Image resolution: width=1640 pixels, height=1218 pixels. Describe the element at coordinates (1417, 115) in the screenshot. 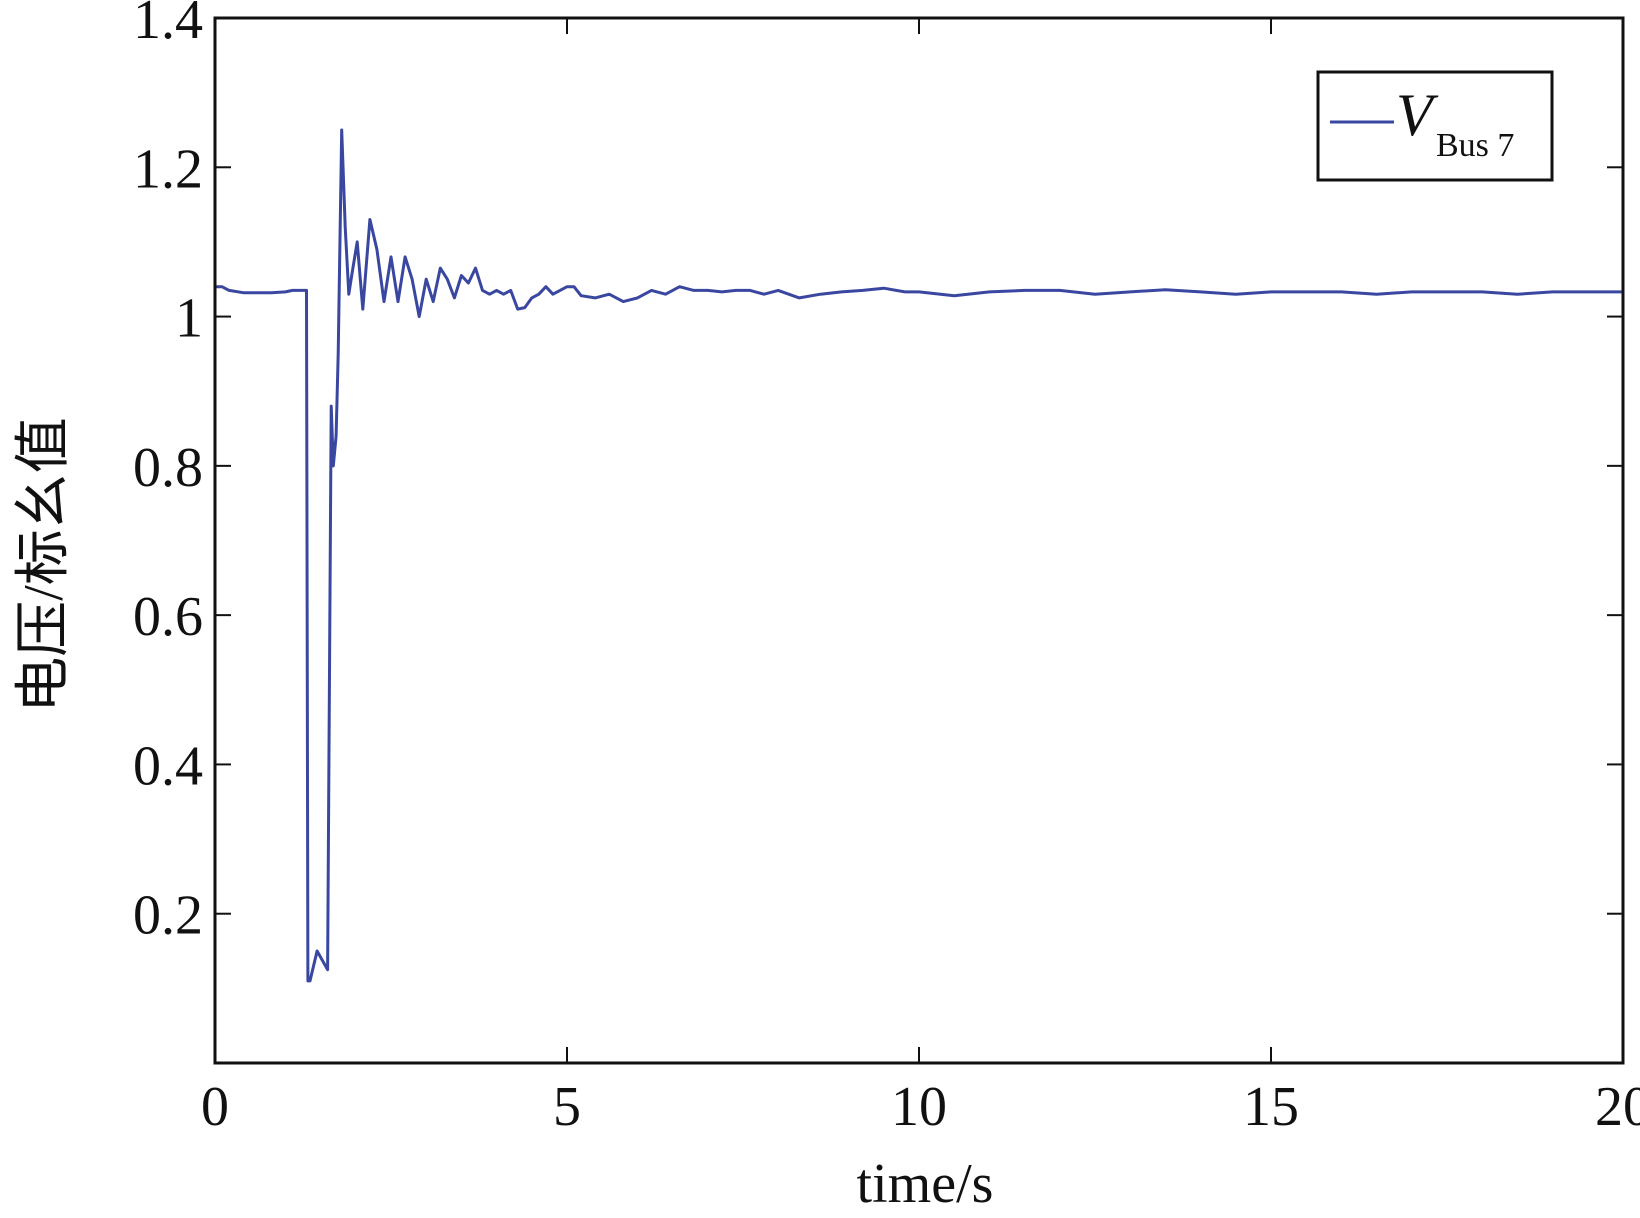

I see `legend-label-main: V` at that location.